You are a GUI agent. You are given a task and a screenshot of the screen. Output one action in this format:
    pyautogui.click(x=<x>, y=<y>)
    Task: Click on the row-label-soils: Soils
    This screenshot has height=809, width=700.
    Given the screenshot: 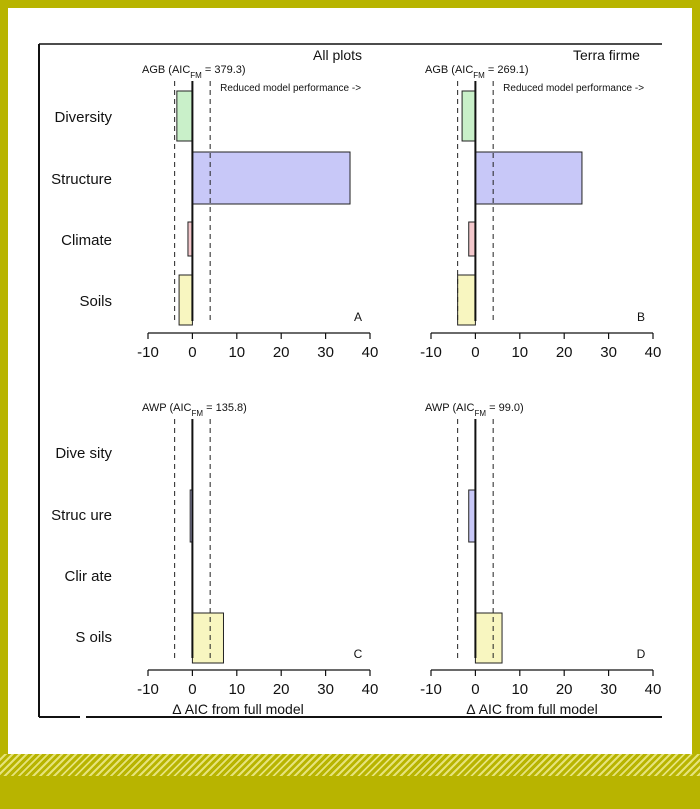 What is the action you would take?
    pyautogui.click(x=95, y=301)
    